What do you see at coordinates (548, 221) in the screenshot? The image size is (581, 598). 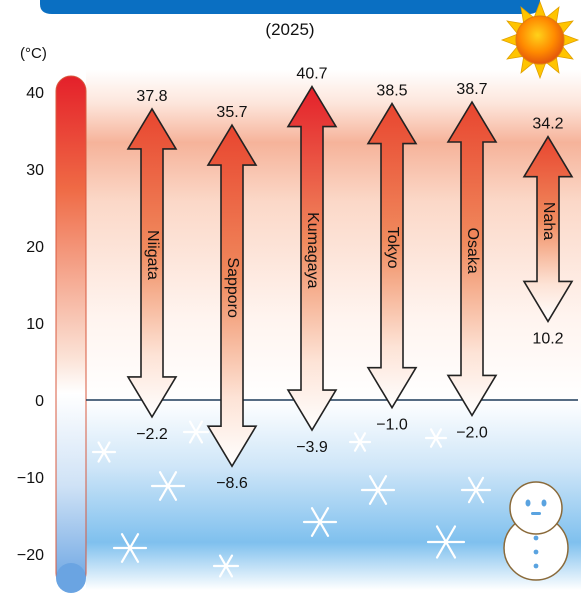 I see `city-label: Naha` at bounding box center [548, 221].